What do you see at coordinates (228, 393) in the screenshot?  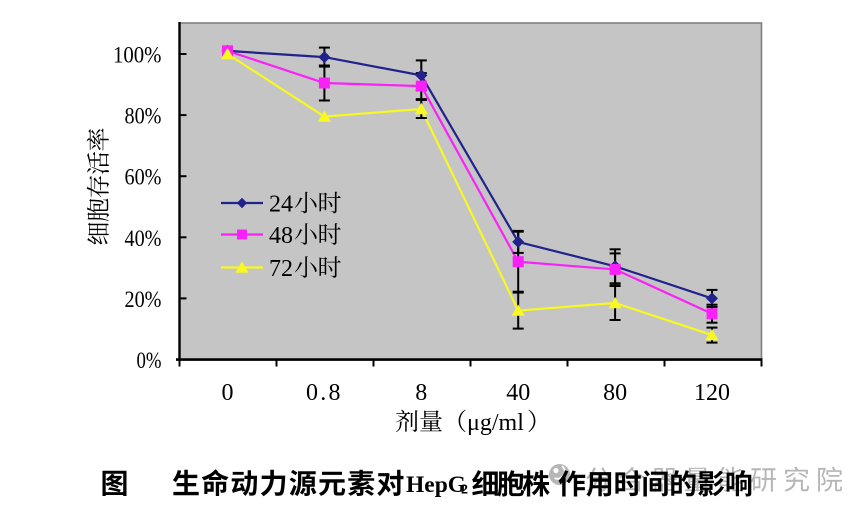 I see `svg-text: 0` at bounding box center [228, 393].